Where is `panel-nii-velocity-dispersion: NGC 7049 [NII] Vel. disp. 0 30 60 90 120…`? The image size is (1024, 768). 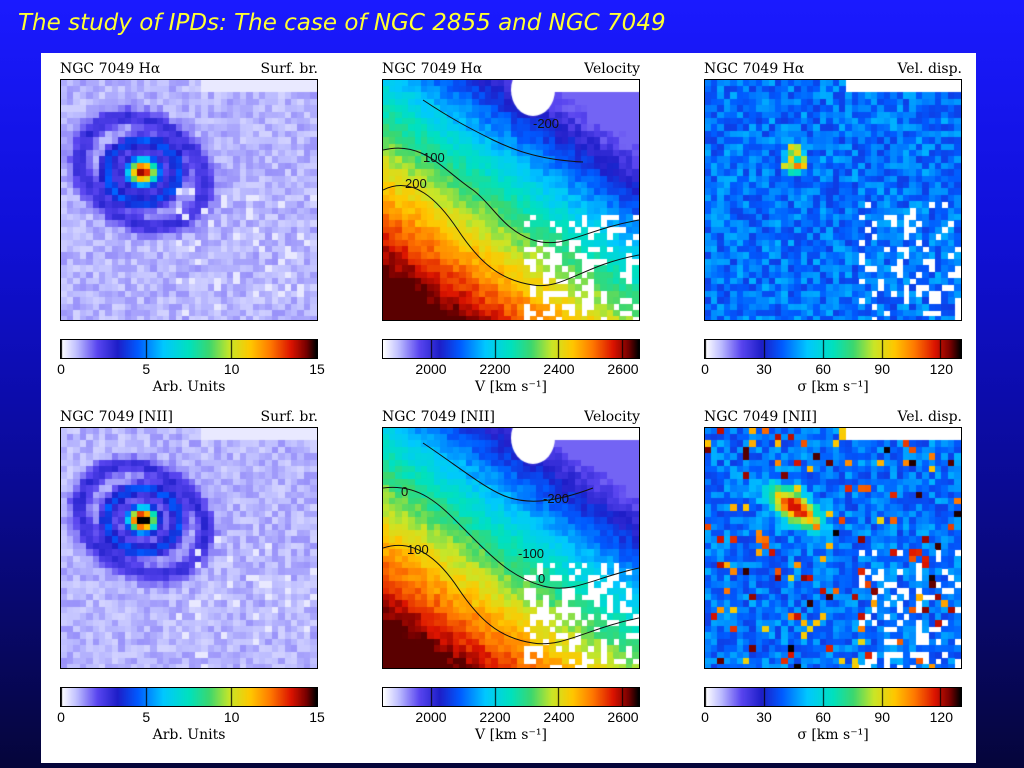
panel-nii-velocity-dispersion: NGC 7049 [NII] Vel. disp. 0 30 60 90 120… is located at coordinates (831, 575).